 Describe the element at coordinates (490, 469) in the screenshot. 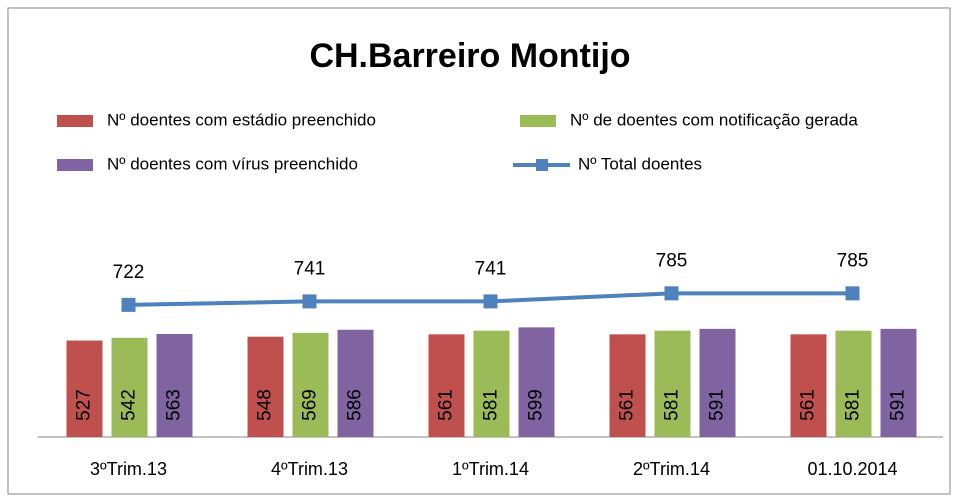

I see `x-tick-label: 1ºTrim.14` at that location.